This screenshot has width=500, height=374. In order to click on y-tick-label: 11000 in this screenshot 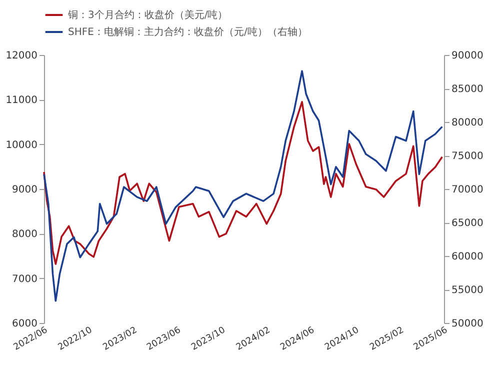, I will do `click(22, 100)`.